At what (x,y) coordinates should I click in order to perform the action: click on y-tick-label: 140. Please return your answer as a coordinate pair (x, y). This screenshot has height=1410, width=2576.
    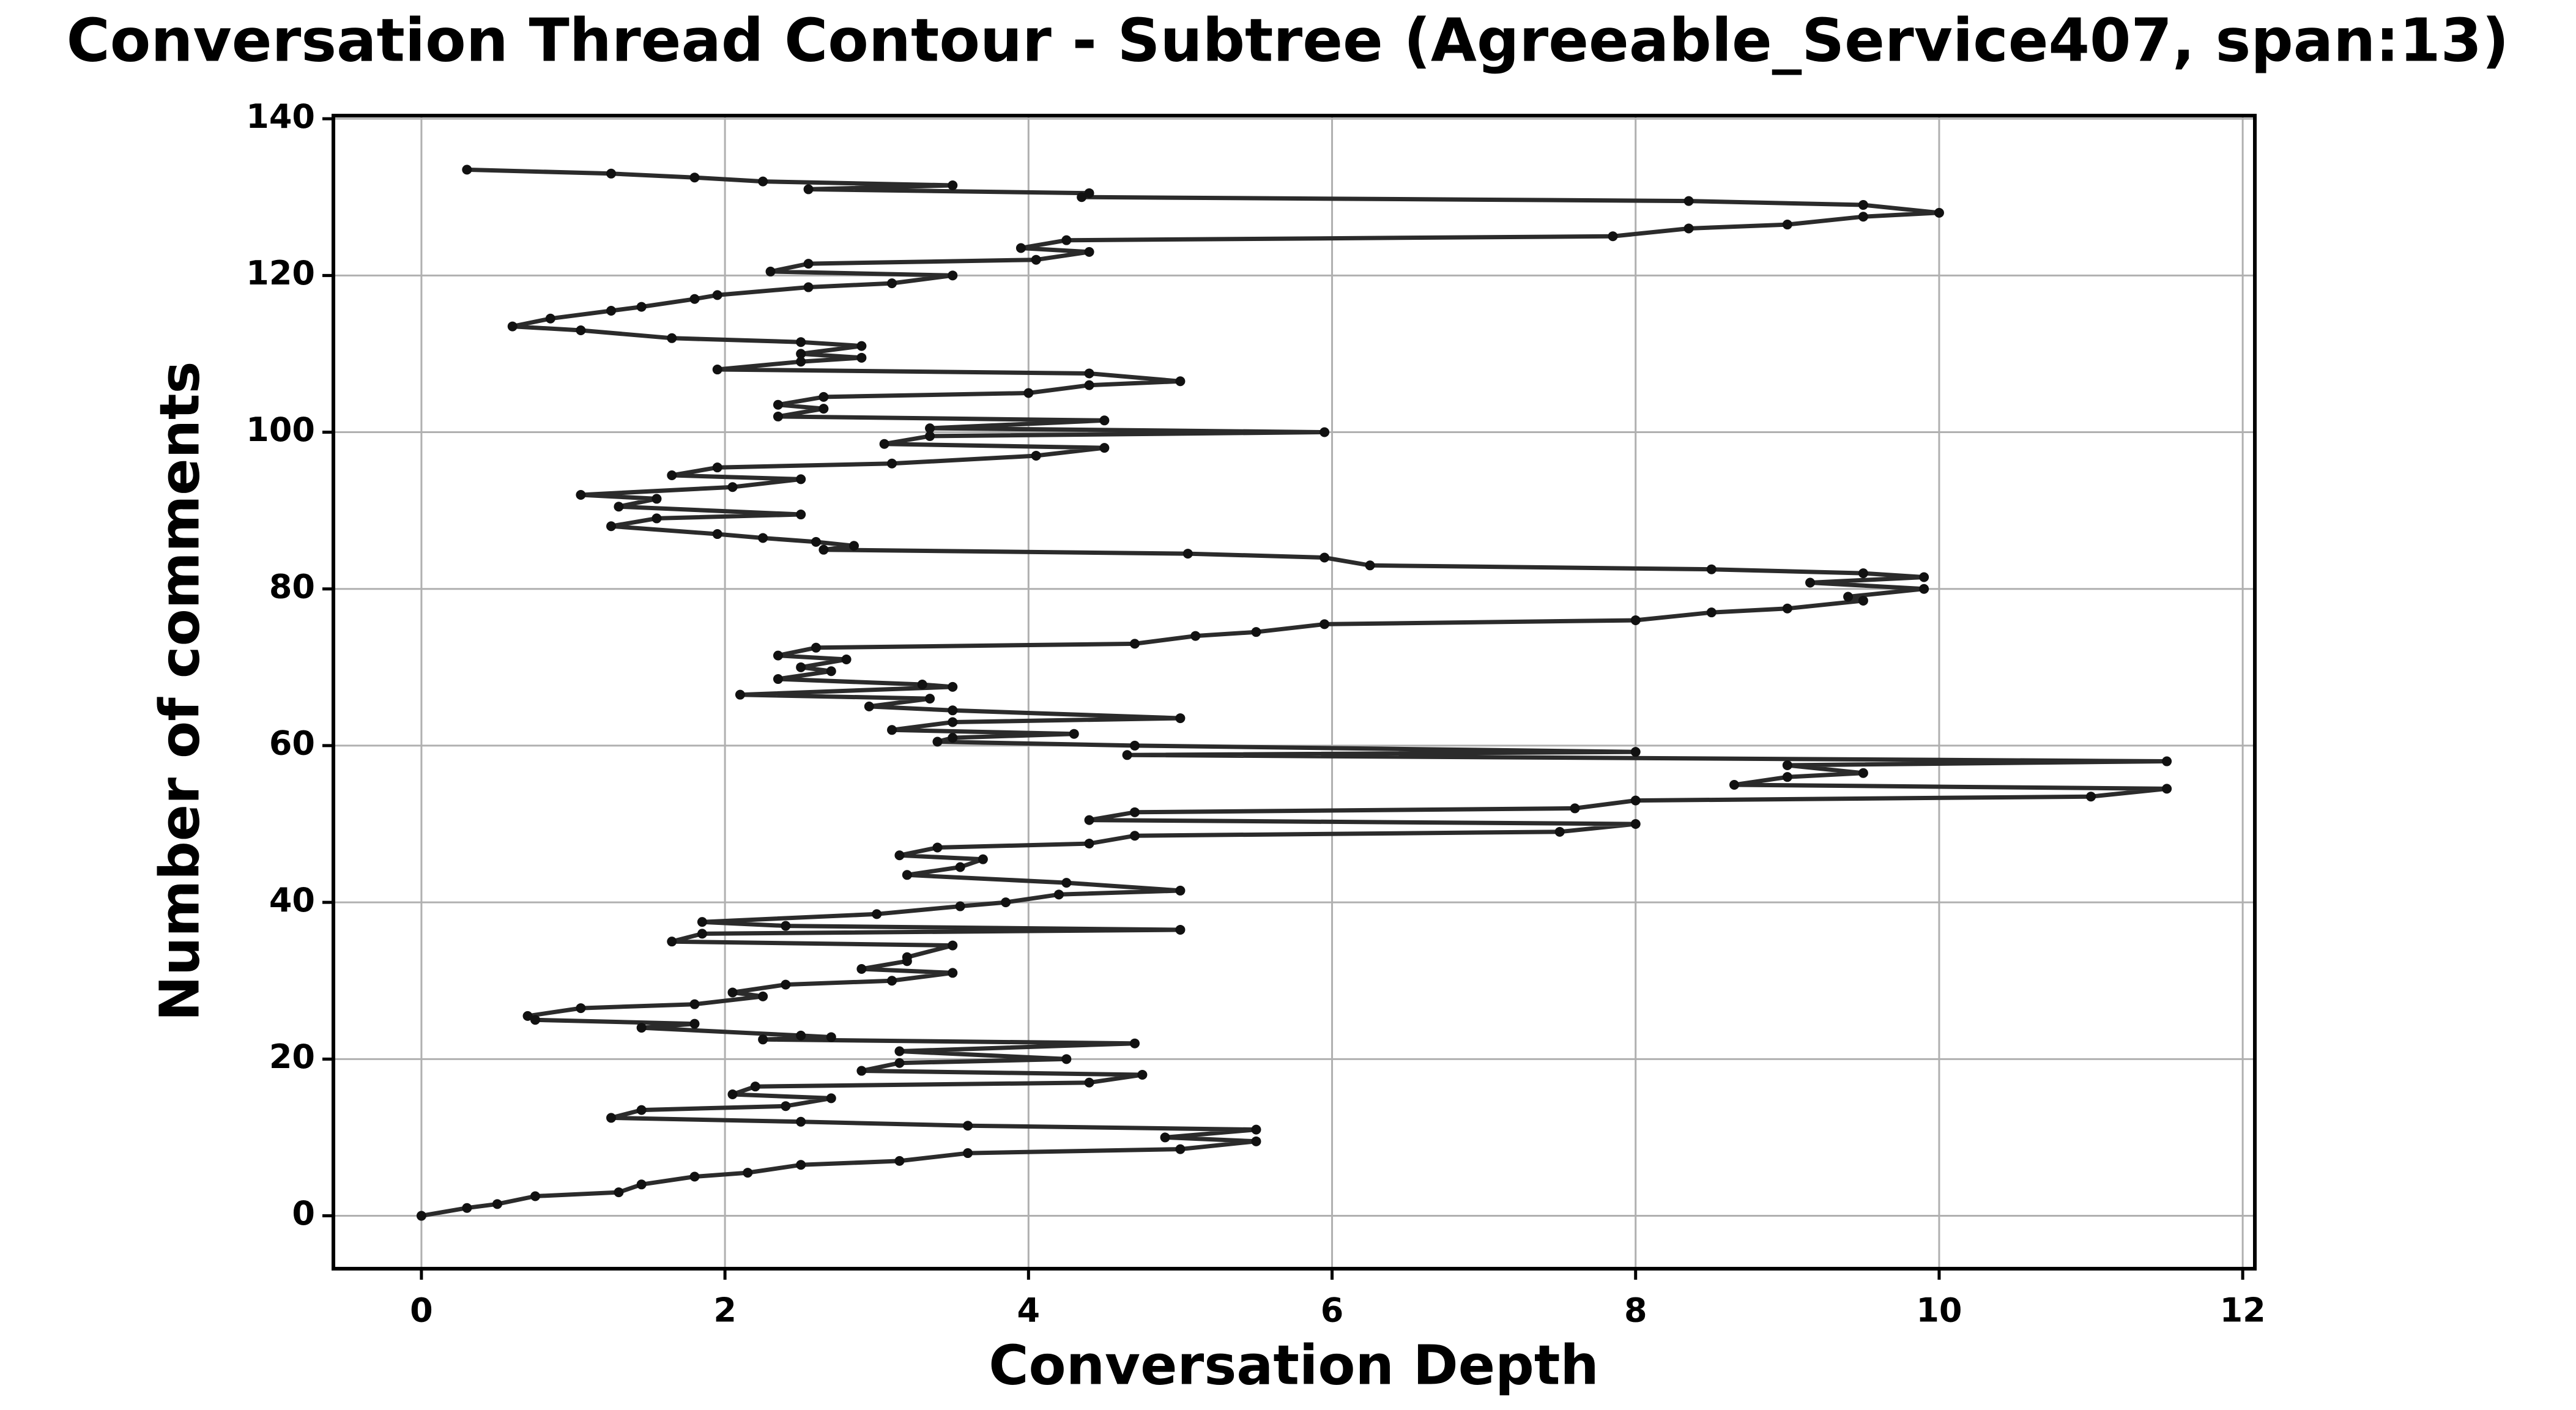
    Looking at the image, I should click on (280, 116).